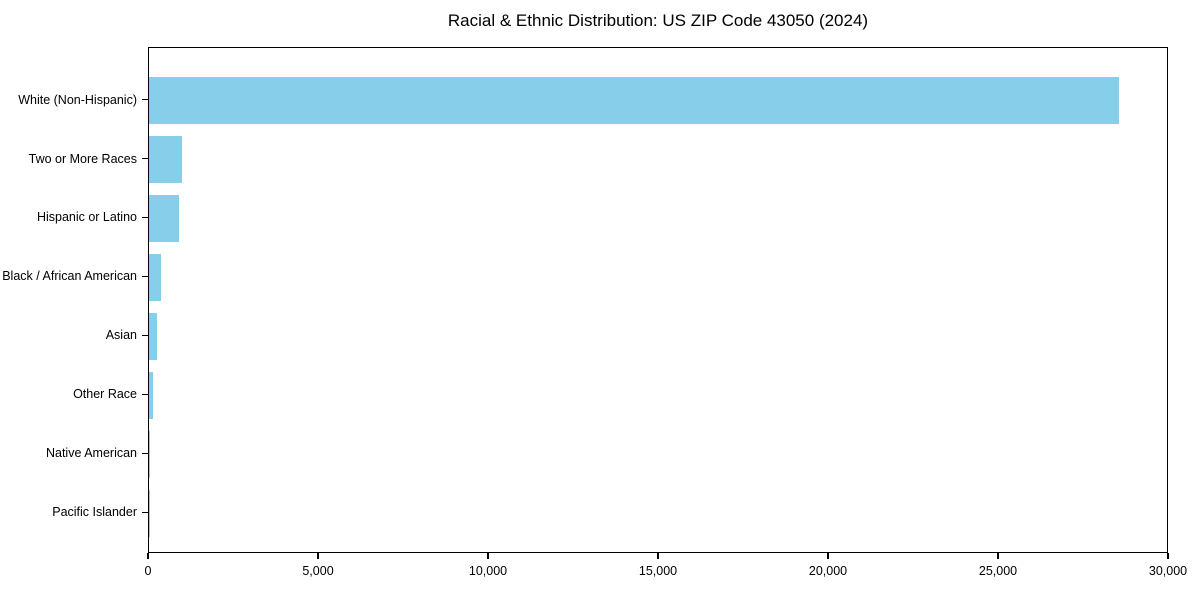 Image resolution: width=1200 pixels, height=600 pixels. Describe the element at coordinates (634, 100) in the screenshot. I see `bar-white-non-hispanic-` at that location.